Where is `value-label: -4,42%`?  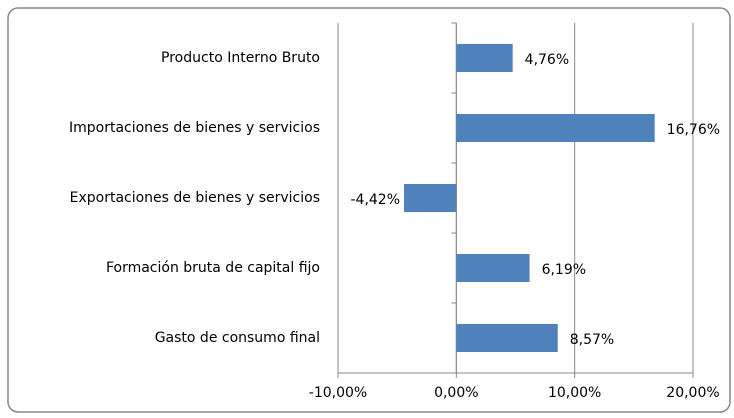
value-label: -4,42% is located at coordinates (375, 200).